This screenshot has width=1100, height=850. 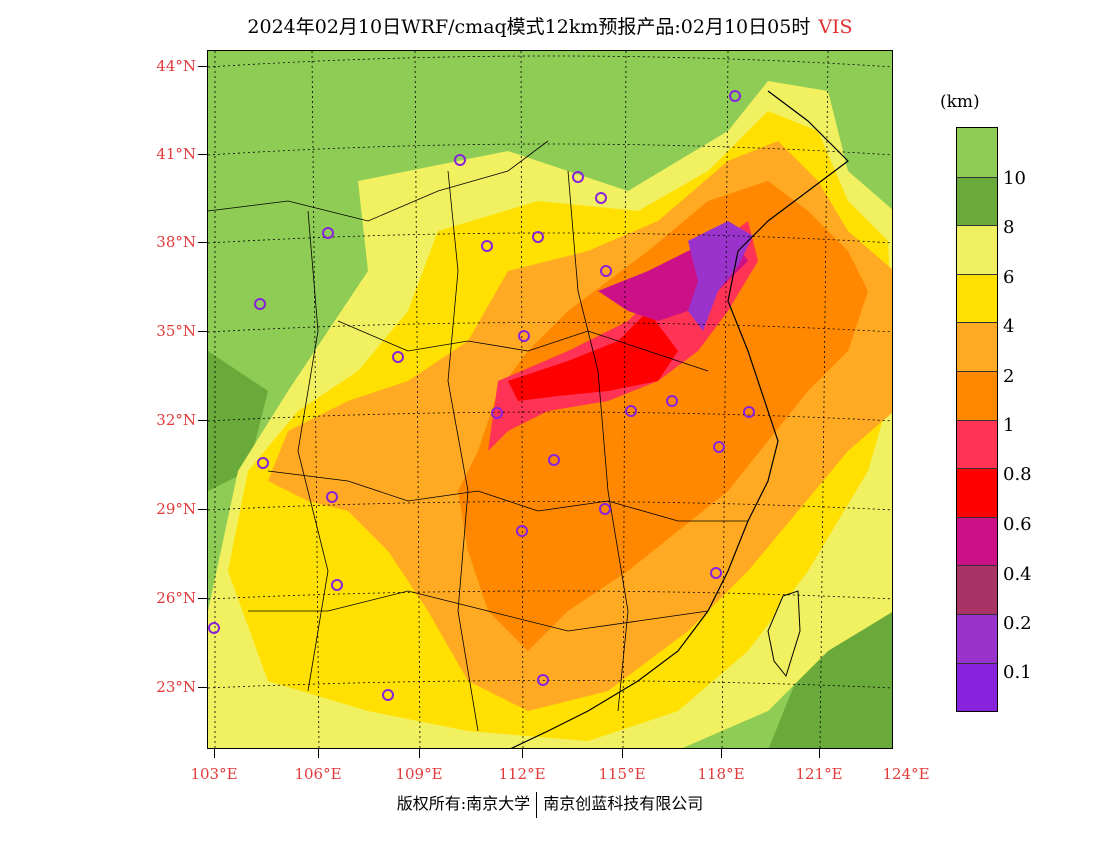 I want to click on colorbar-label: 1, so click(x=1009, y=425).